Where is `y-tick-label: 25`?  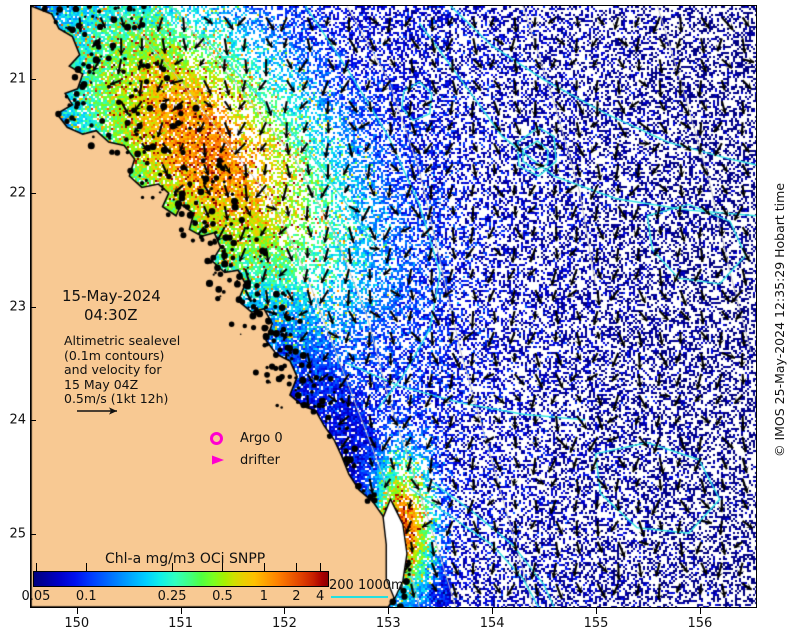 y-tick-label: 25 is located at coordinates (17, 534).